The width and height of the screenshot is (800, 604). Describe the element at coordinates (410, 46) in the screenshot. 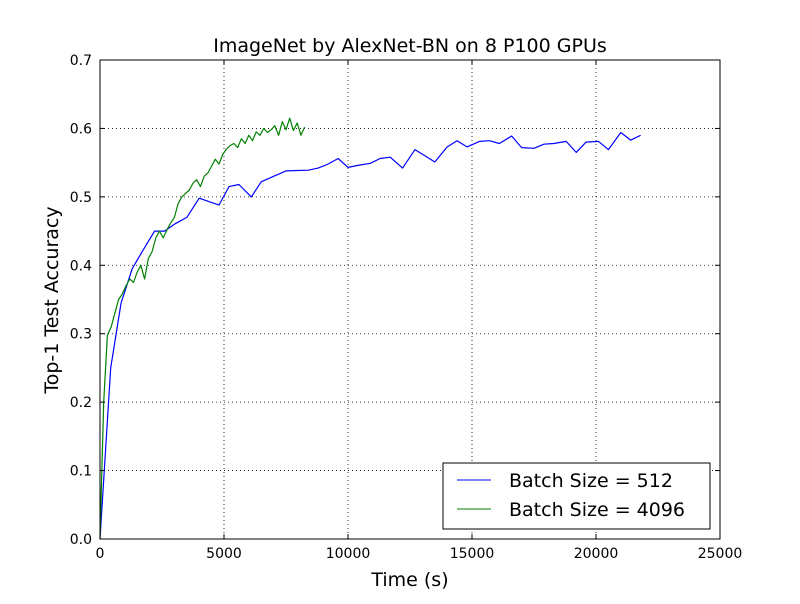

I see `chart-title: ImageNet by AlexNet-BN on 8 P100 GPUs` at that location.